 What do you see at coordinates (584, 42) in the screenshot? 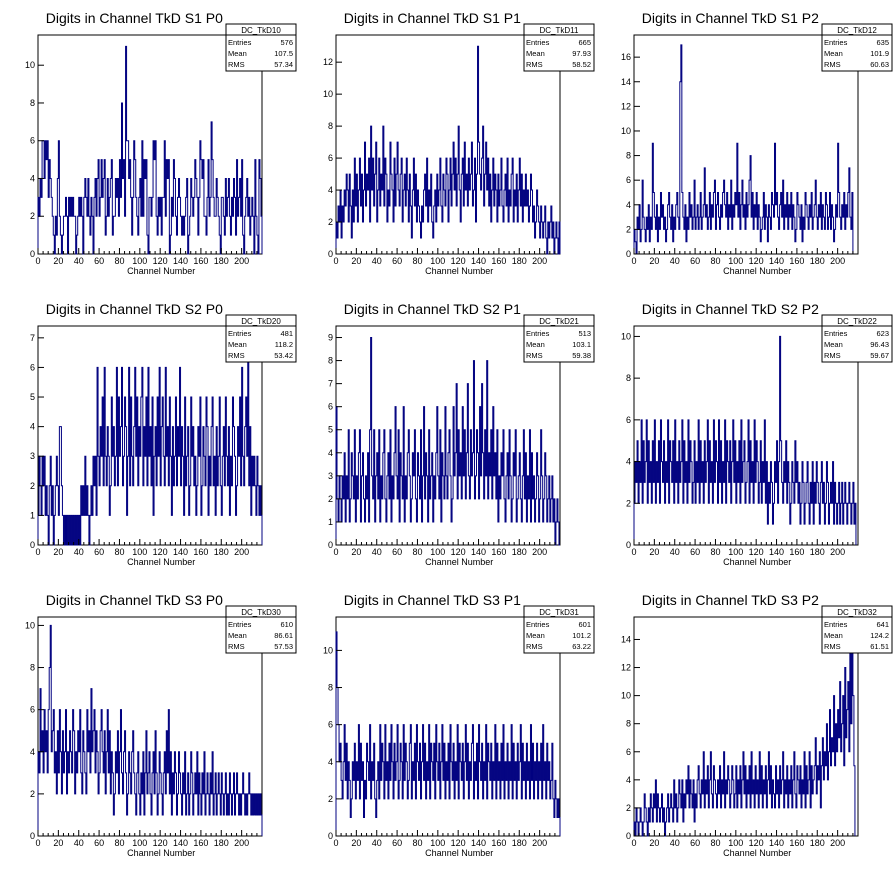
I see `stats-entries-value: 665` at bounding box center [584, 42].